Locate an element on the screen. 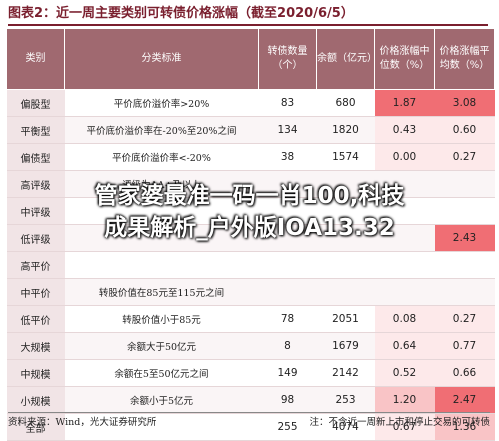  table-row: 平衡型 平价底价溢价率在-20%至20%之间 134 1820 0.43 0.60 is located at coordinates (250, 130).